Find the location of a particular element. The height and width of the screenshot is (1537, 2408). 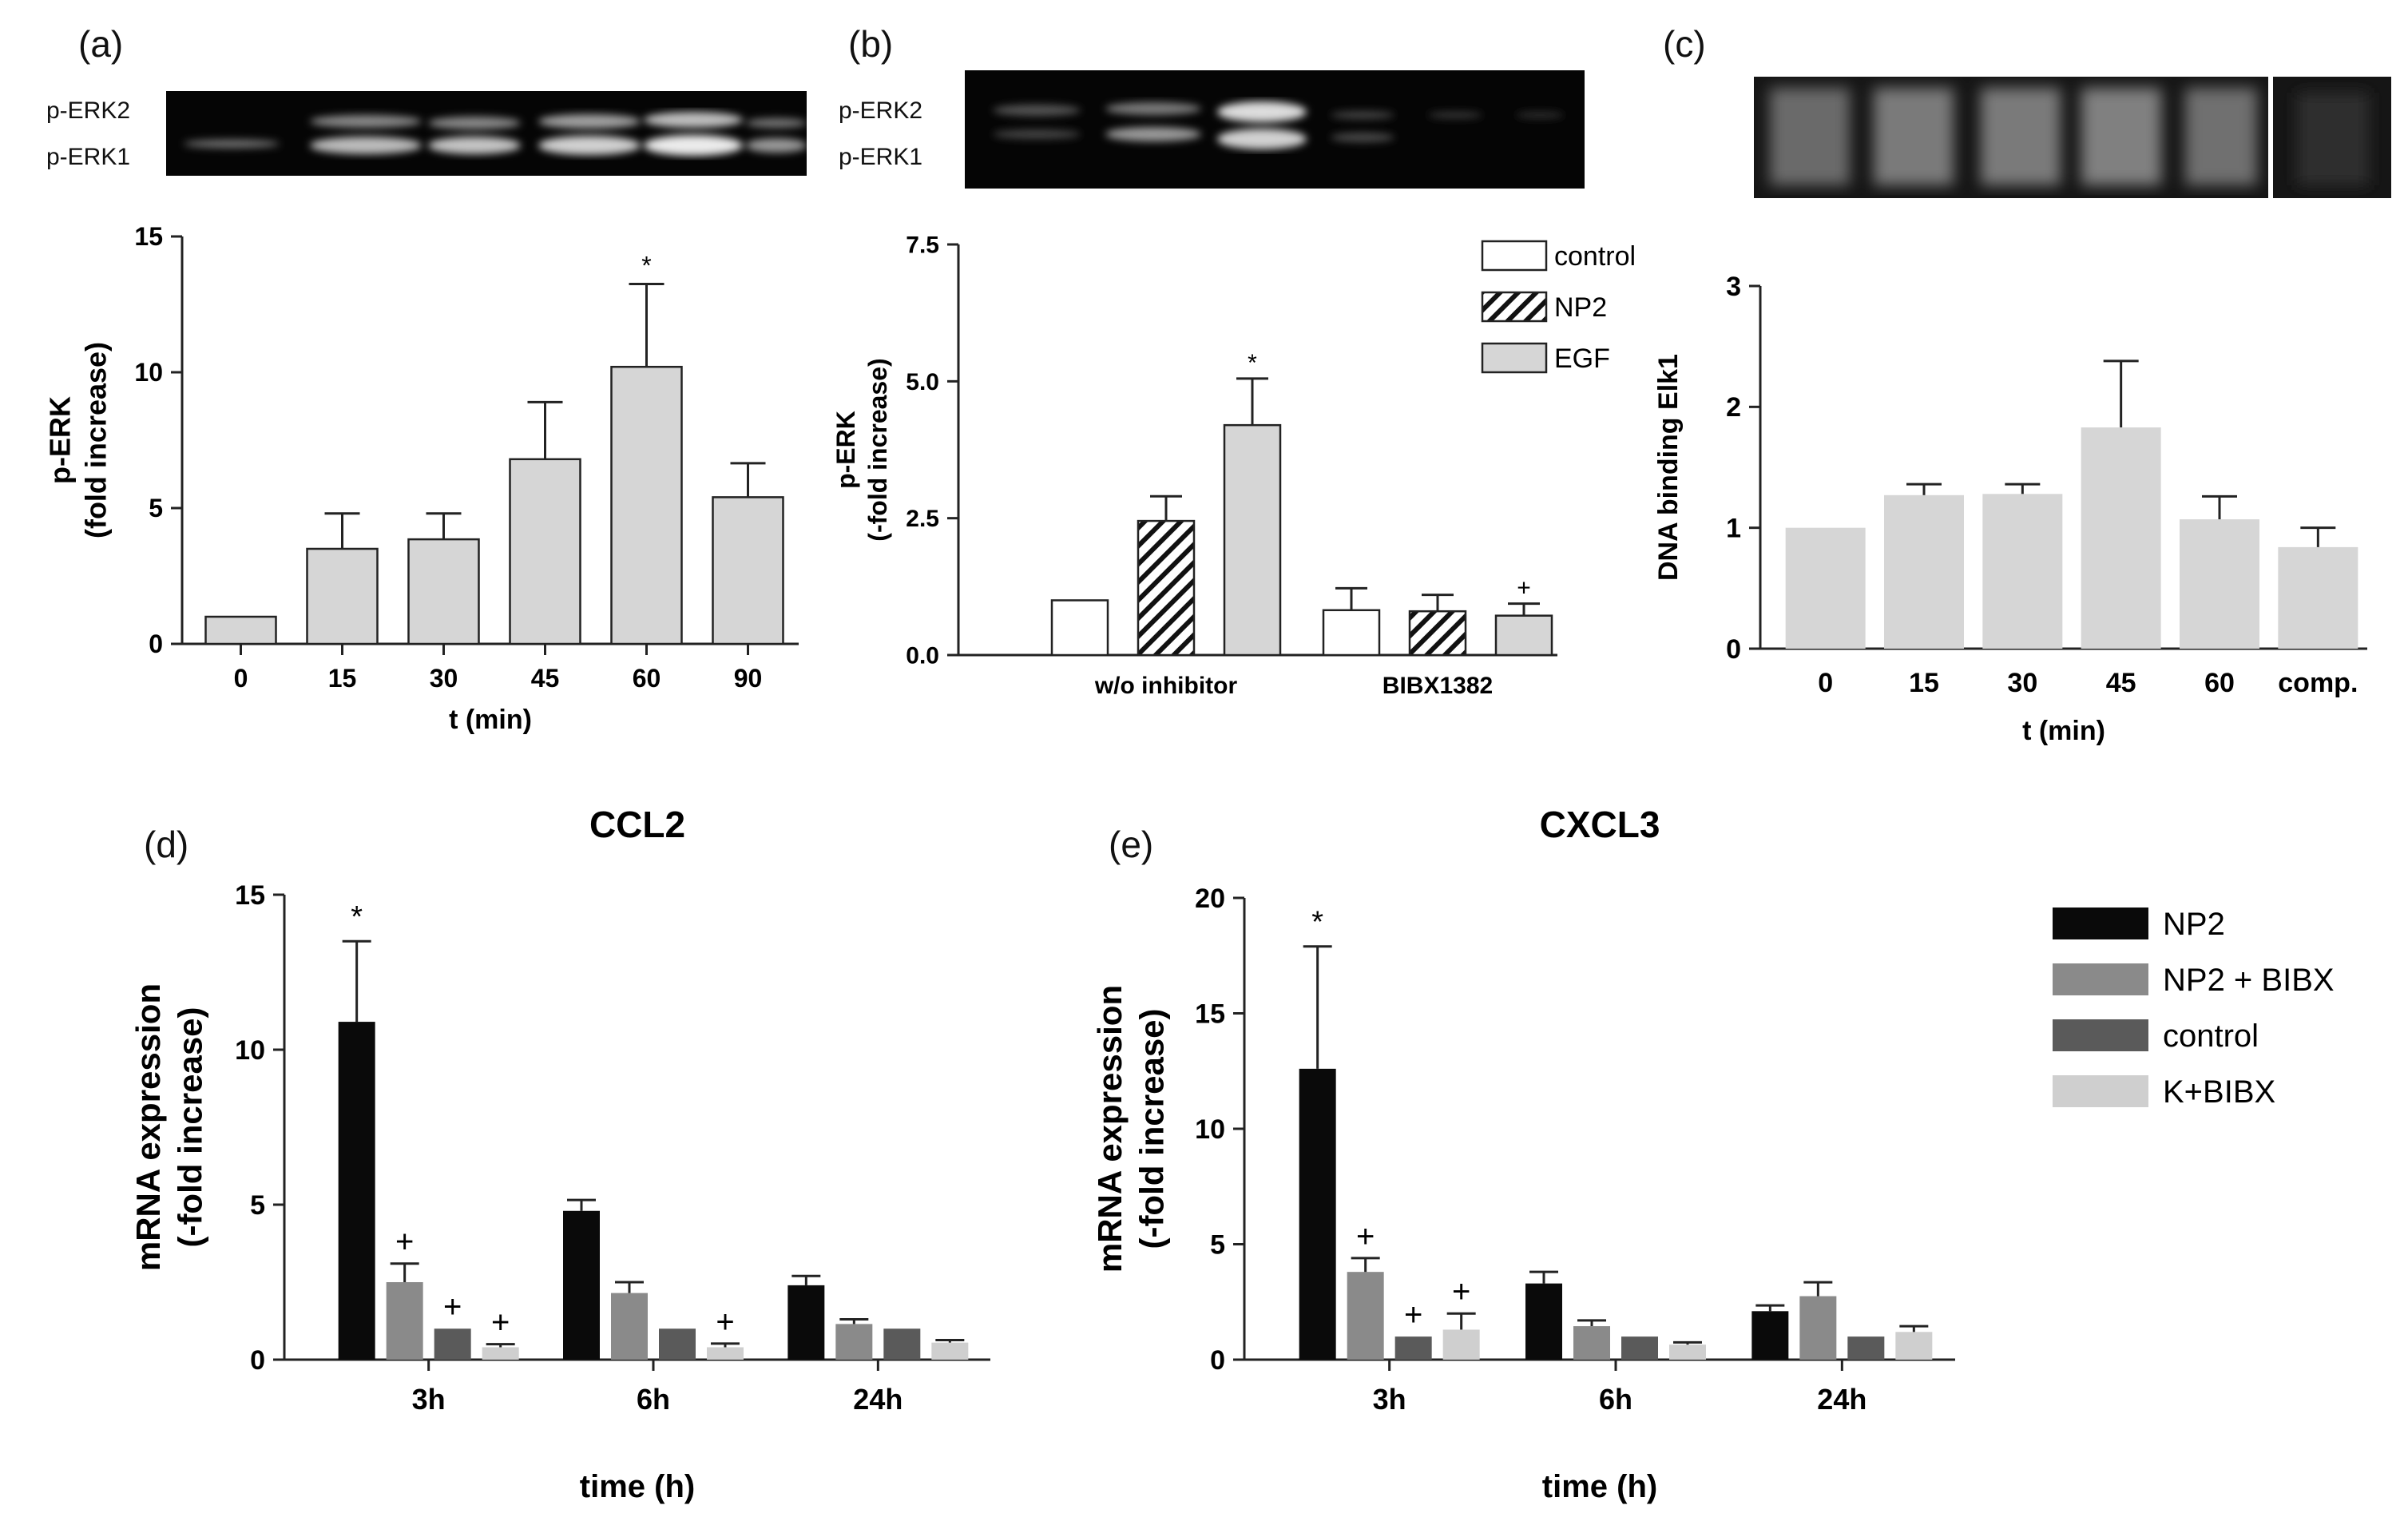

panel-e-label: (e) is located at coordinates (1131, 845).